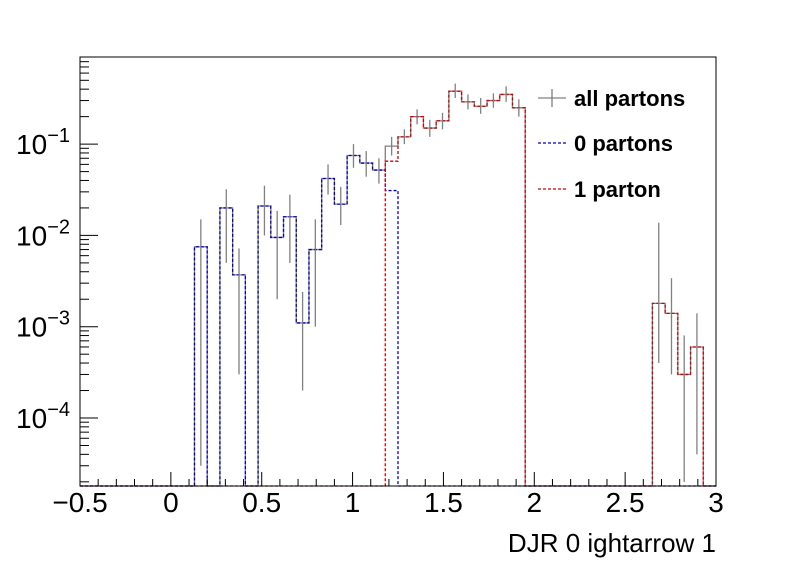  What do you see at coordinates (612, 543) in the screenshot?
I see `x-axis-title: DJR 0 ightarrow 1` at bounding box center [612, 543].